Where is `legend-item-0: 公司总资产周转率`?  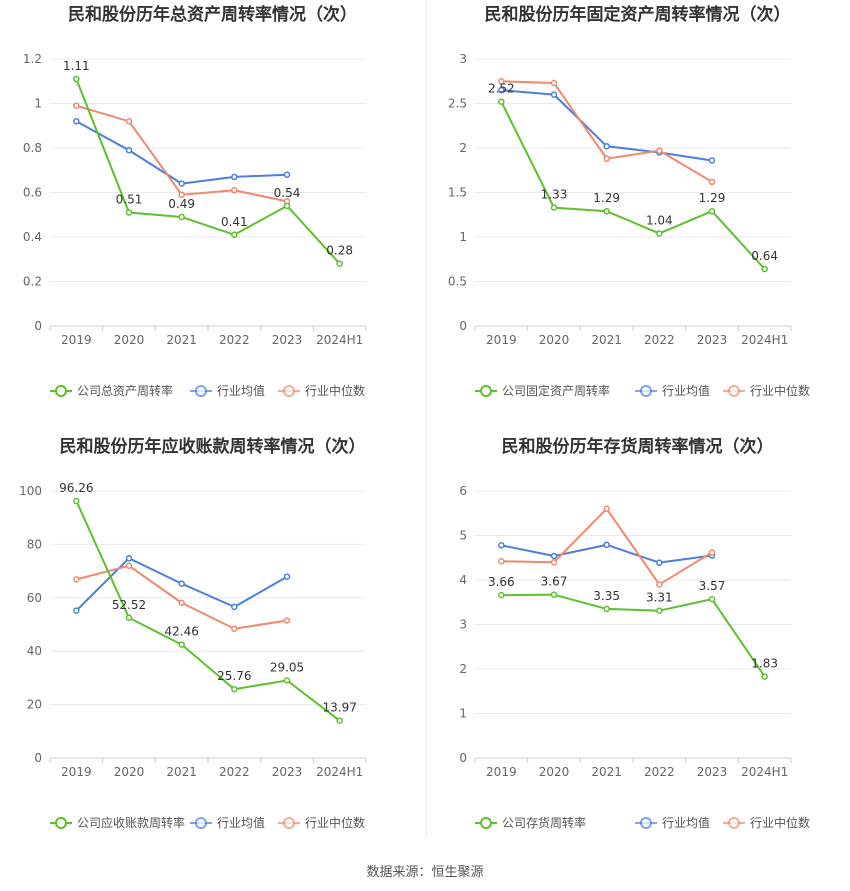
legend-item-0: 公司总资产周转率 is located at coordinates (111, 390).